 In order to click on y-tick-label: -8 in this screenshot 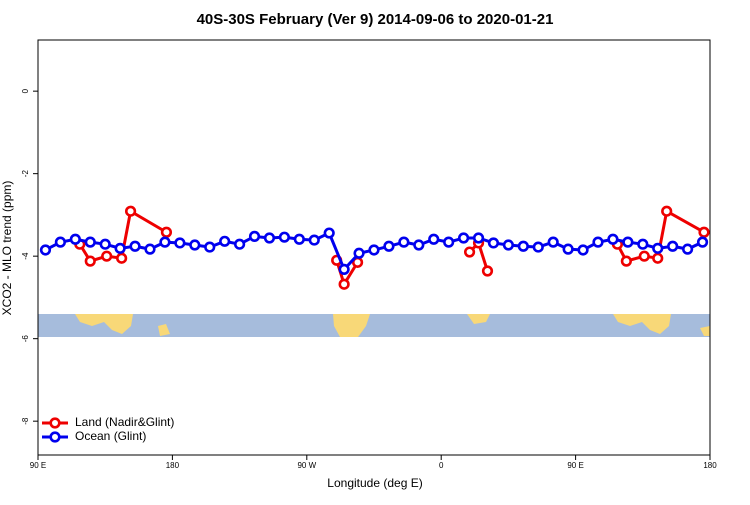, I will do `click(25, 421)`.